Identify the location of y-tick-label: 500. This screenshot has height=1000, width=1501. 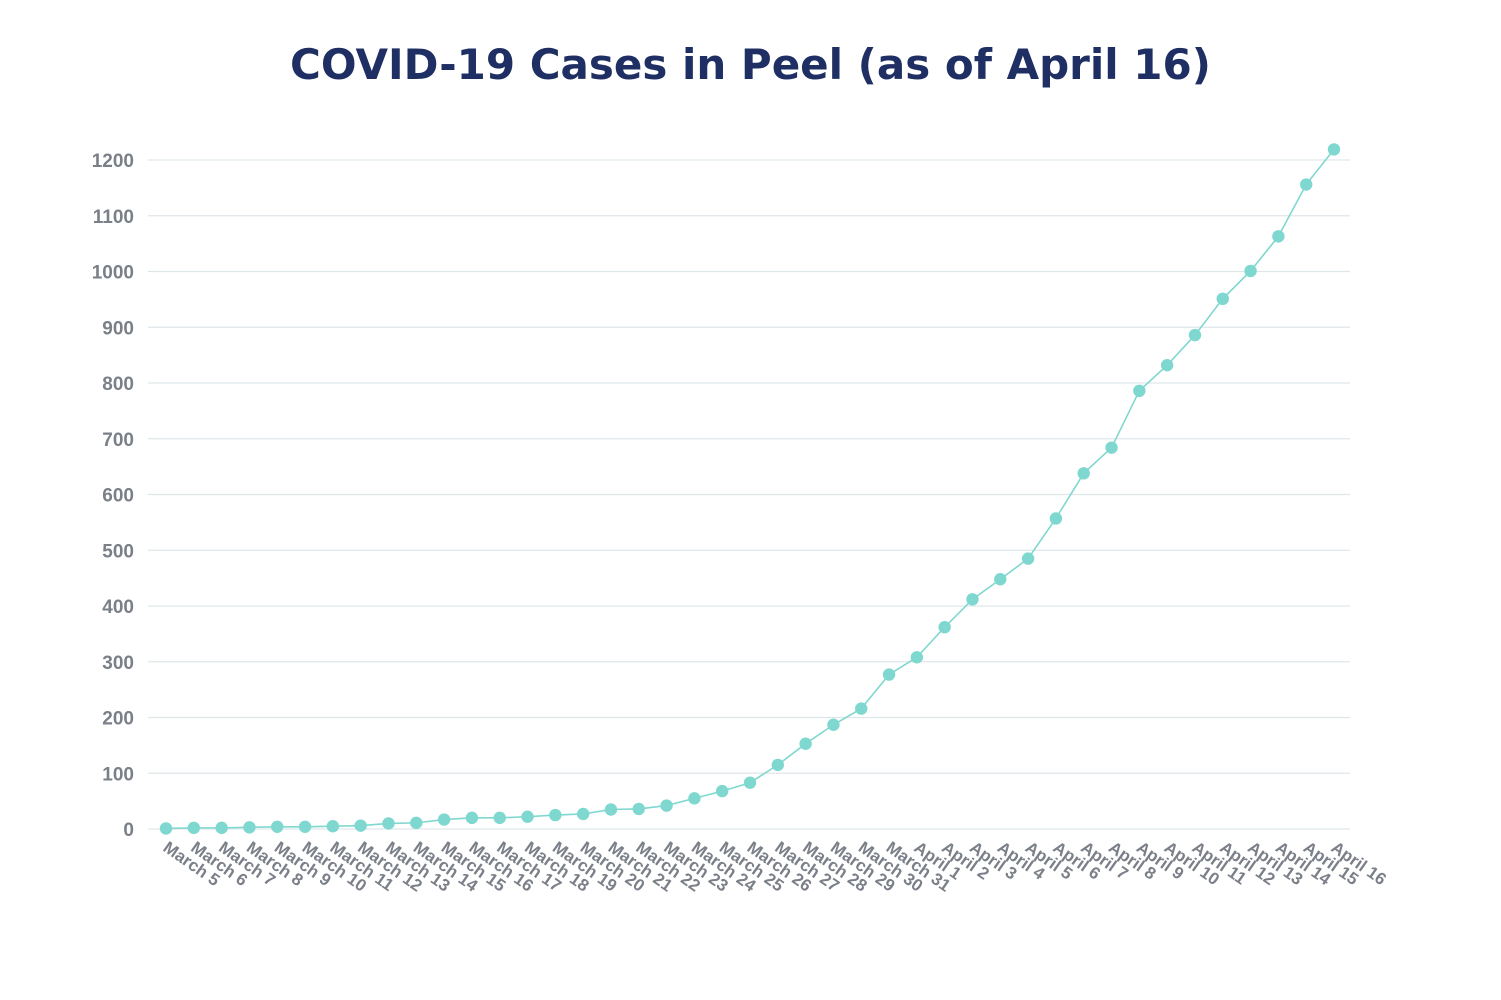
(118, 551).